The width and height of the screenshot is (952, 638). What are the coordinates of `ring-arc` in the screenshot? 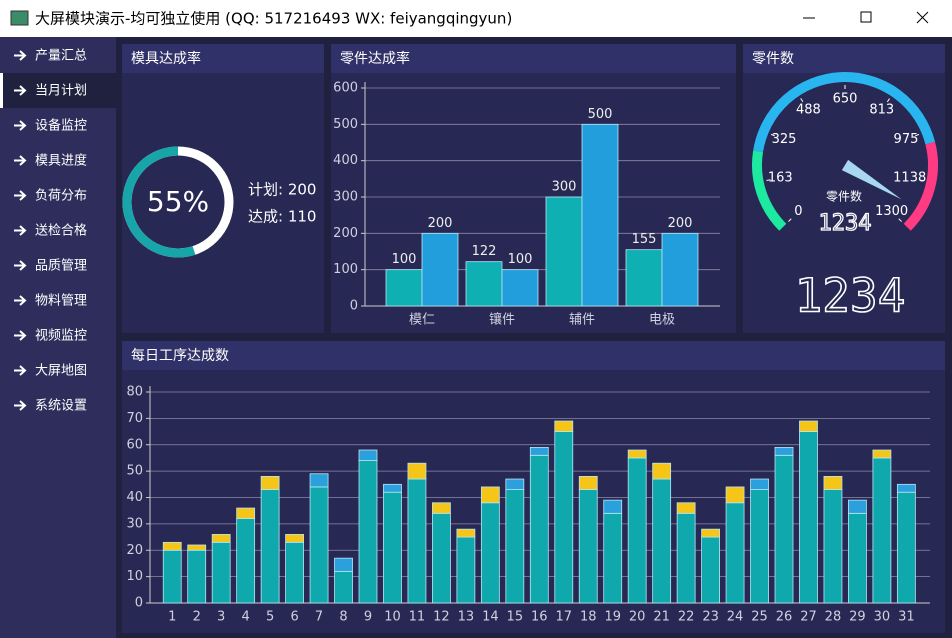 It's located at (178, 202).